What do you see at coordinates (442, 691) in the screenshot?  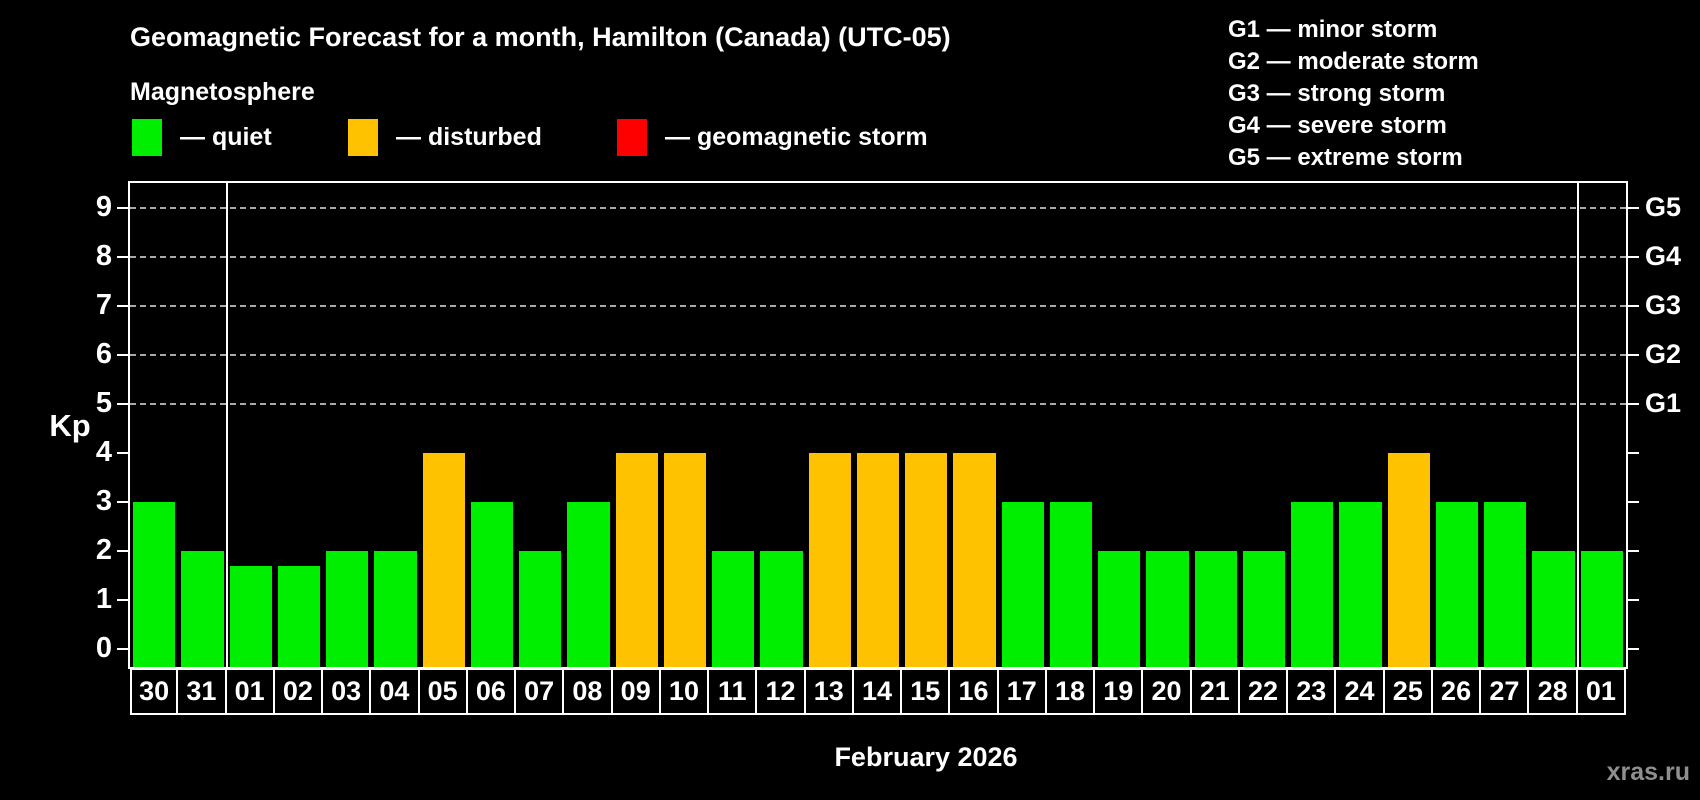 I see `x-label-05: 05` at bounding box center [442, 691].